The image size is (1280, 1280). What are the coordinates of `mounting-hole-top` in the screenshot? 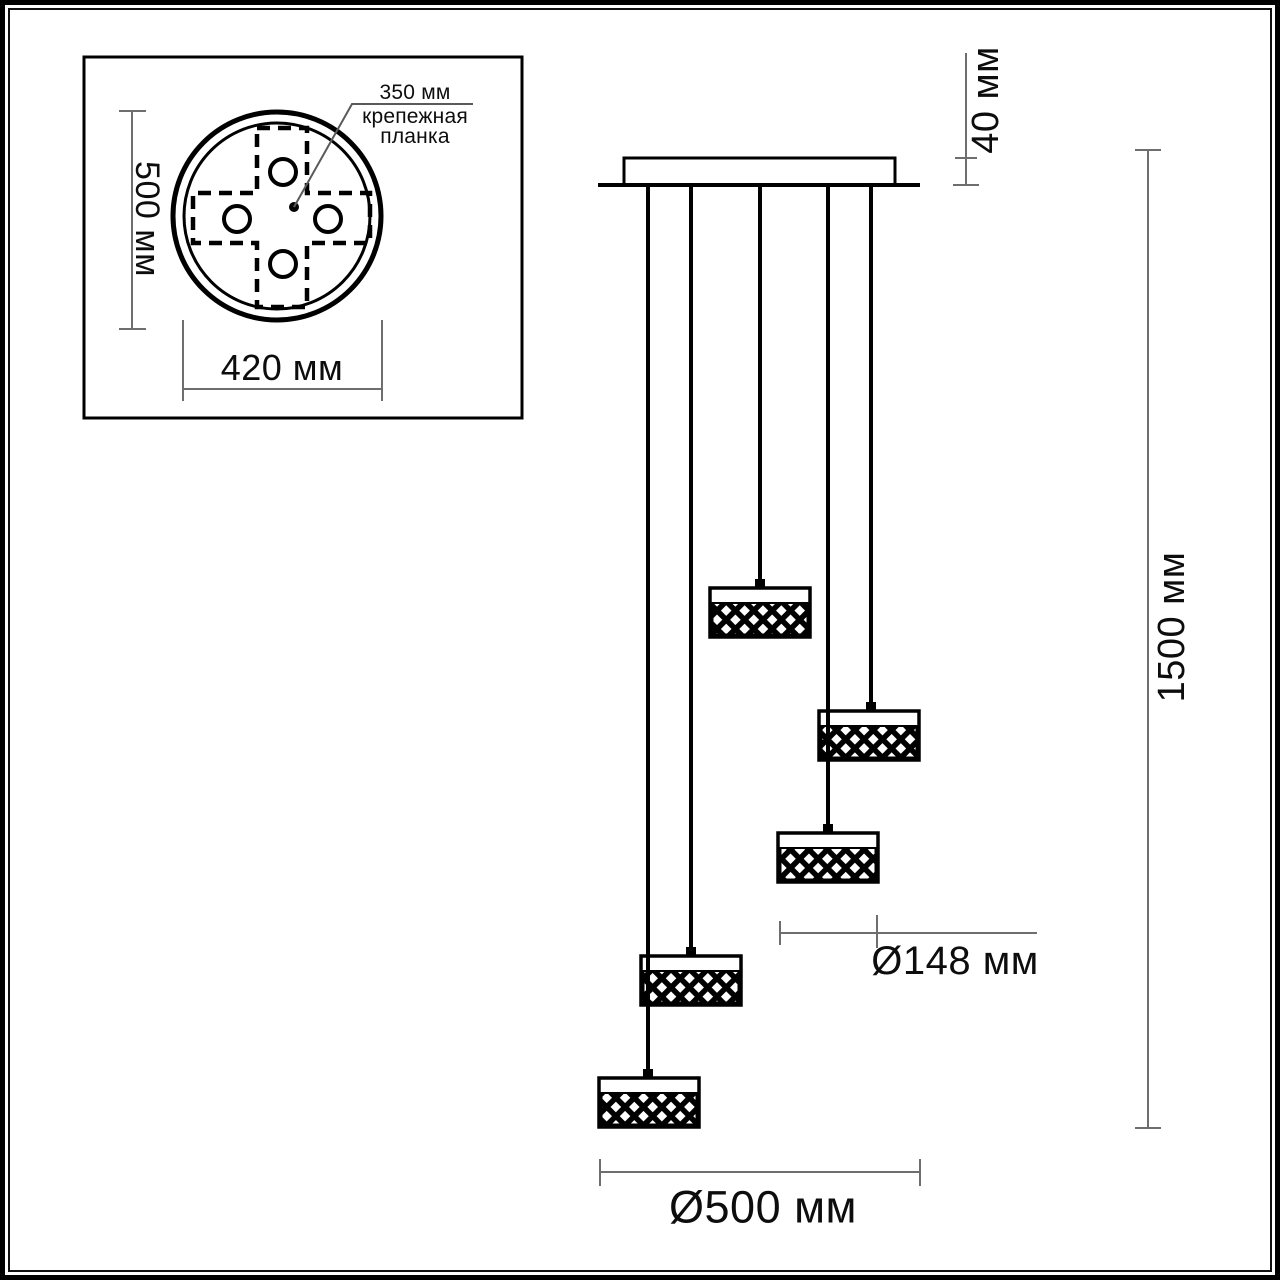 It's located at (283, 172).